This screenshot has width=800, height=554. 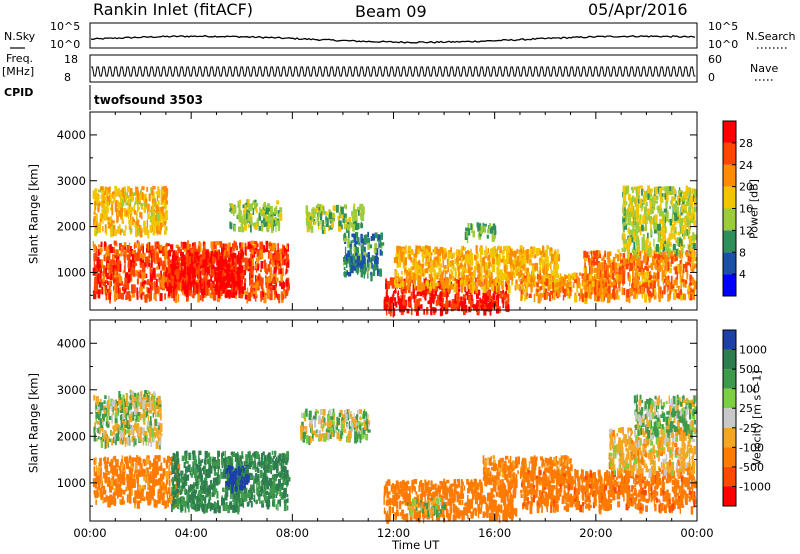 What do you see at coordinates (20, 36) in the screenshot?
I see `nsky-label: N.Sky` at bounding box center [20, 36].